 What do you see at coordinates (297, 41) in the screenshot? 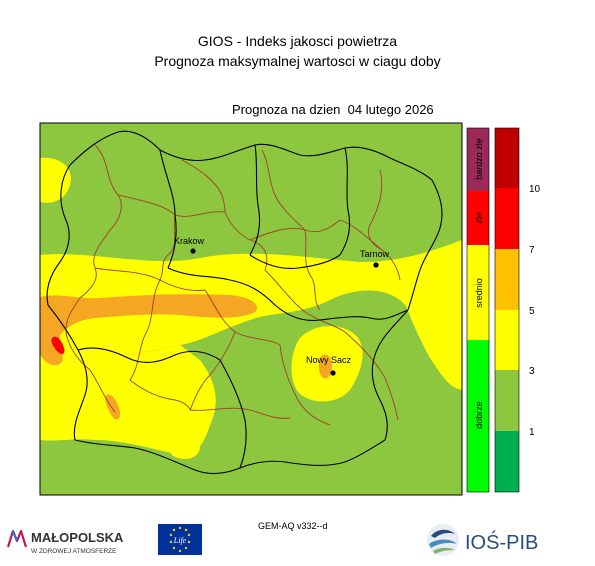
I see `page-title: GIOS - Indeks jakosci powietrza` at bounding box center [297, 41].